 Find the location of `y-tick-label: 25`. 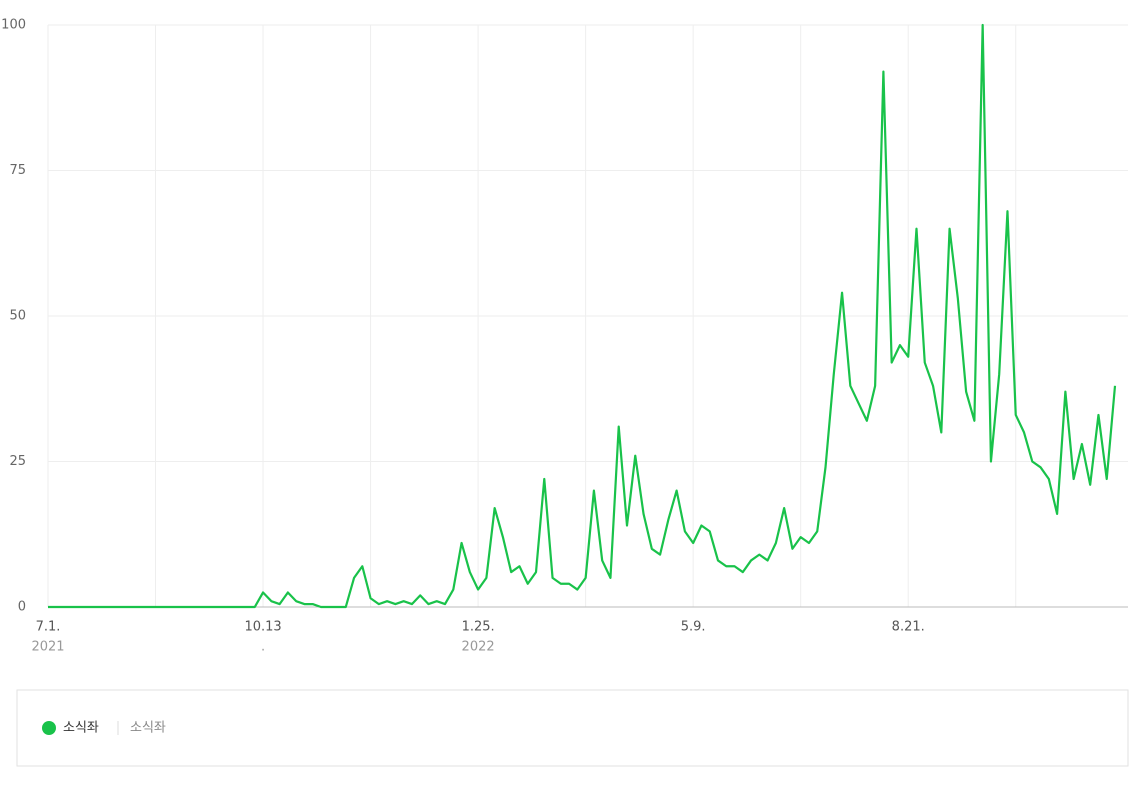

y-tick-label: 25 is located at coordinates (17, 461).